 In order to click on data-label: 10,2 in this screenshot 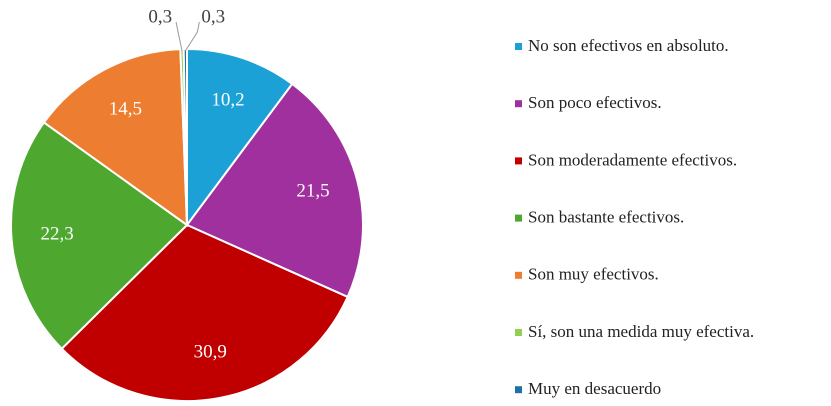, I will do `click(227, 100)`.